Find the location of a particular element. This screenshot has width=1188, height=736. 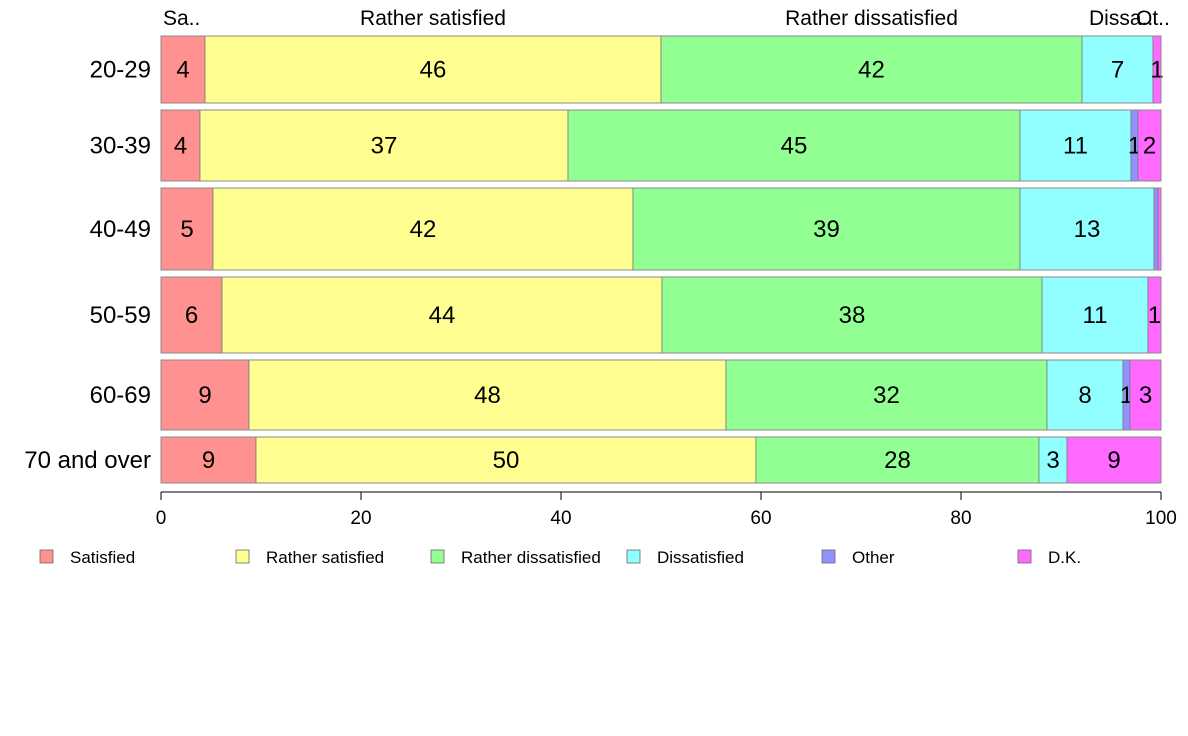

data-label-dissatisfied: 7 is located at coordinates (1117, 70).